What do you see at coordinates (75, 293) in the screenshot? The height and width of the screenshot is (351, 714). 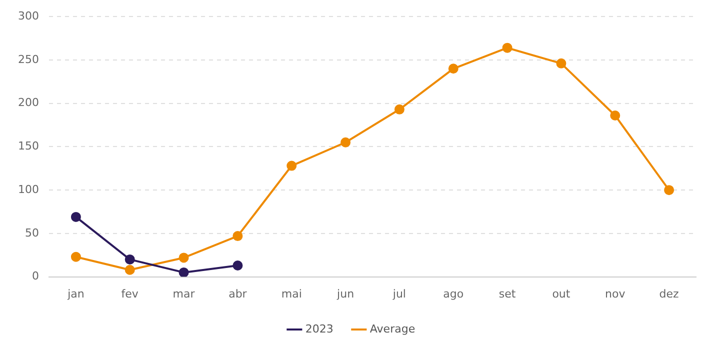 I see `x-tick-label: jan` at bounding box center [75, 293].